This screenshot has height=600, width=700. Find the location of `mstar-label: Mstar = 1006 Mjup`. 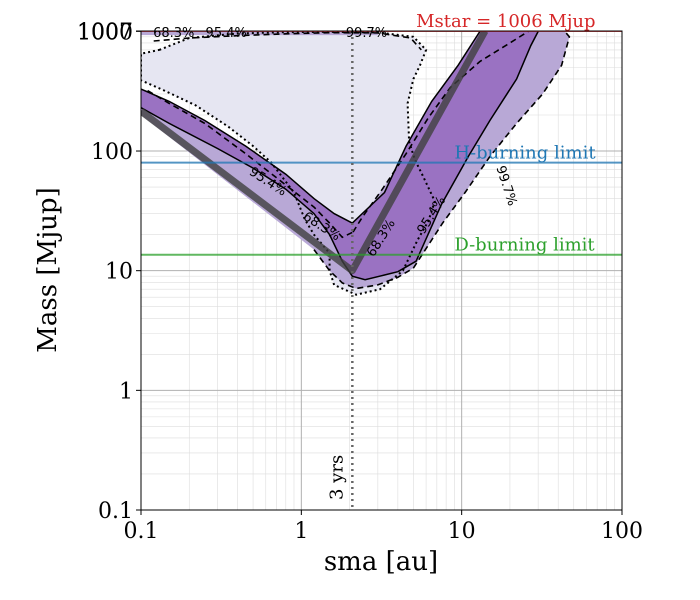

mstar-label: Mstar = 1006 Mjup is located at coordinates (505, 21).